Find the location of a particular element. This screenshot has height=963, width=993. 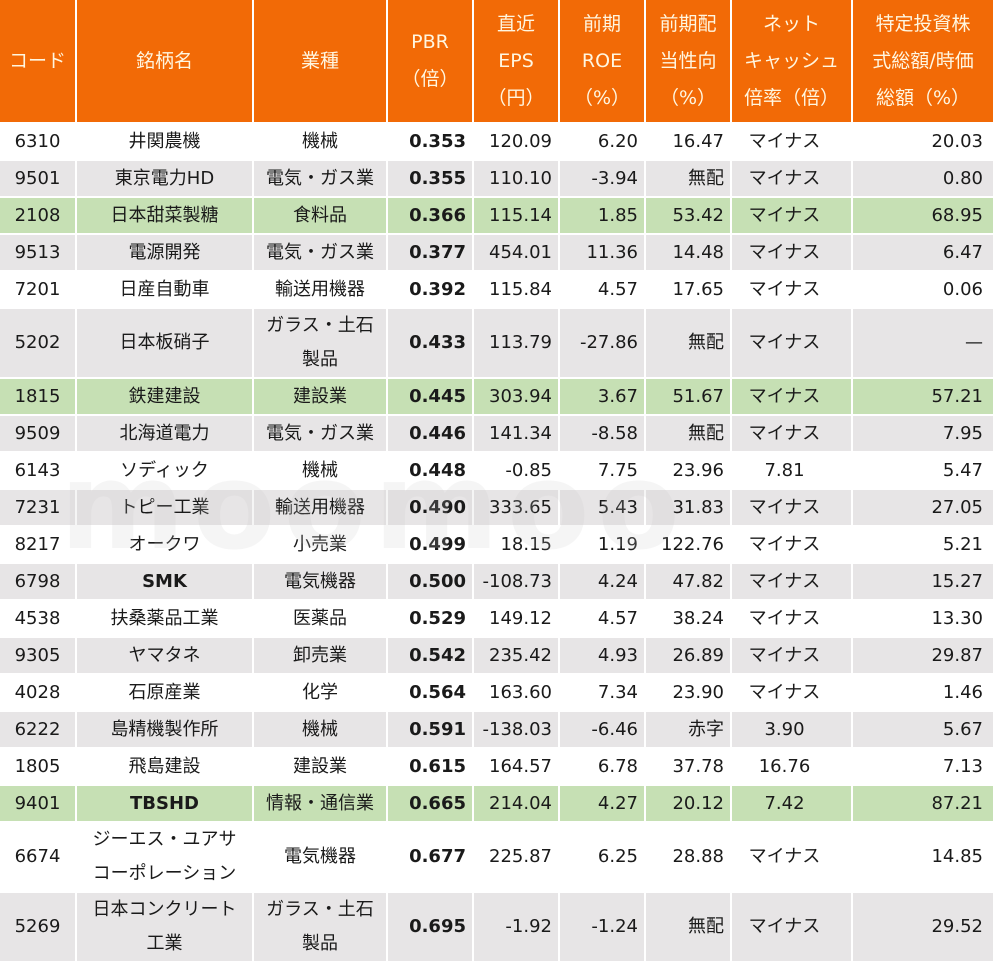

header-label-line: 特定投資株 is located at coordinates (923, 23).